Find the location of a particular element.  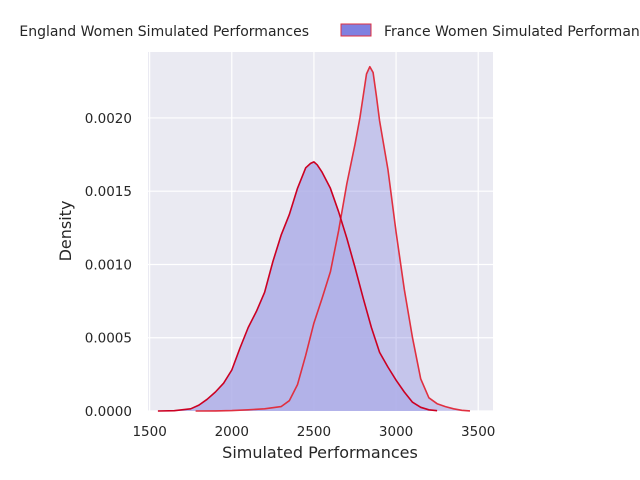

x-axis-label: Simulated Performances is located at coordinates (320, 452).